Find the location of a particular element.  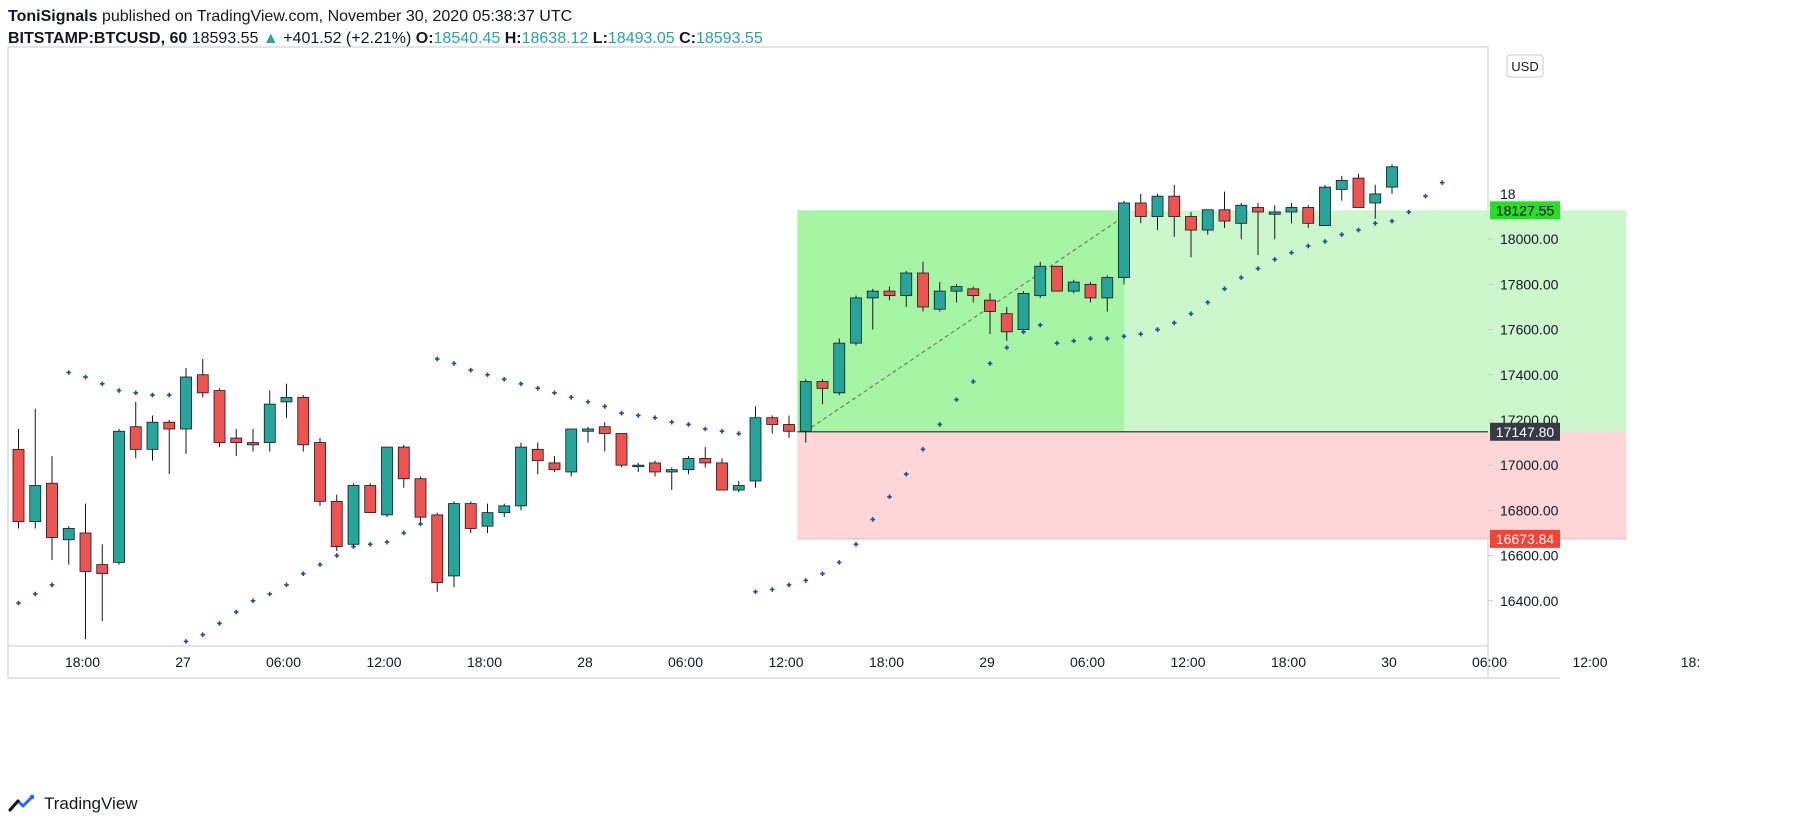

last-price: 18593.55 is located at coordinates (225, 38).